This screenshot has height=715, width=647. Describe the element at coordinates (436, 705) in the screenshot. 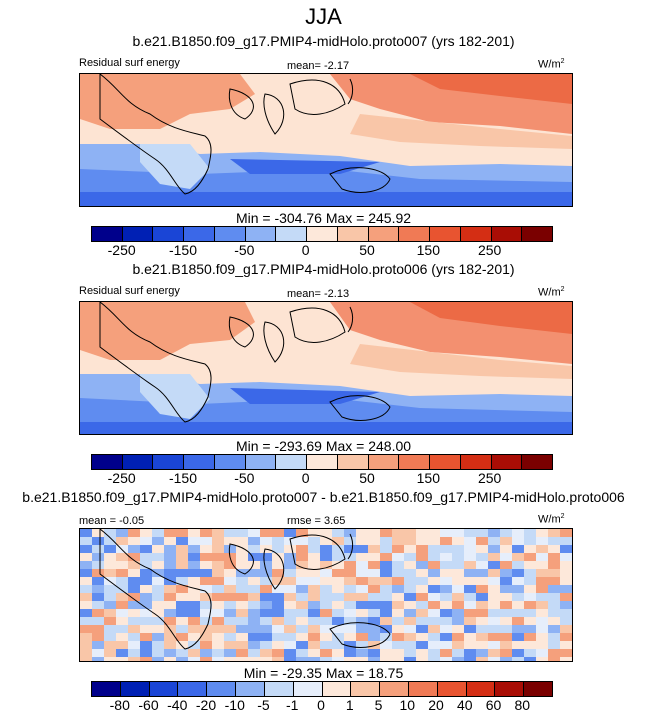

I see `colorbar-tick-label: 20` at that location.